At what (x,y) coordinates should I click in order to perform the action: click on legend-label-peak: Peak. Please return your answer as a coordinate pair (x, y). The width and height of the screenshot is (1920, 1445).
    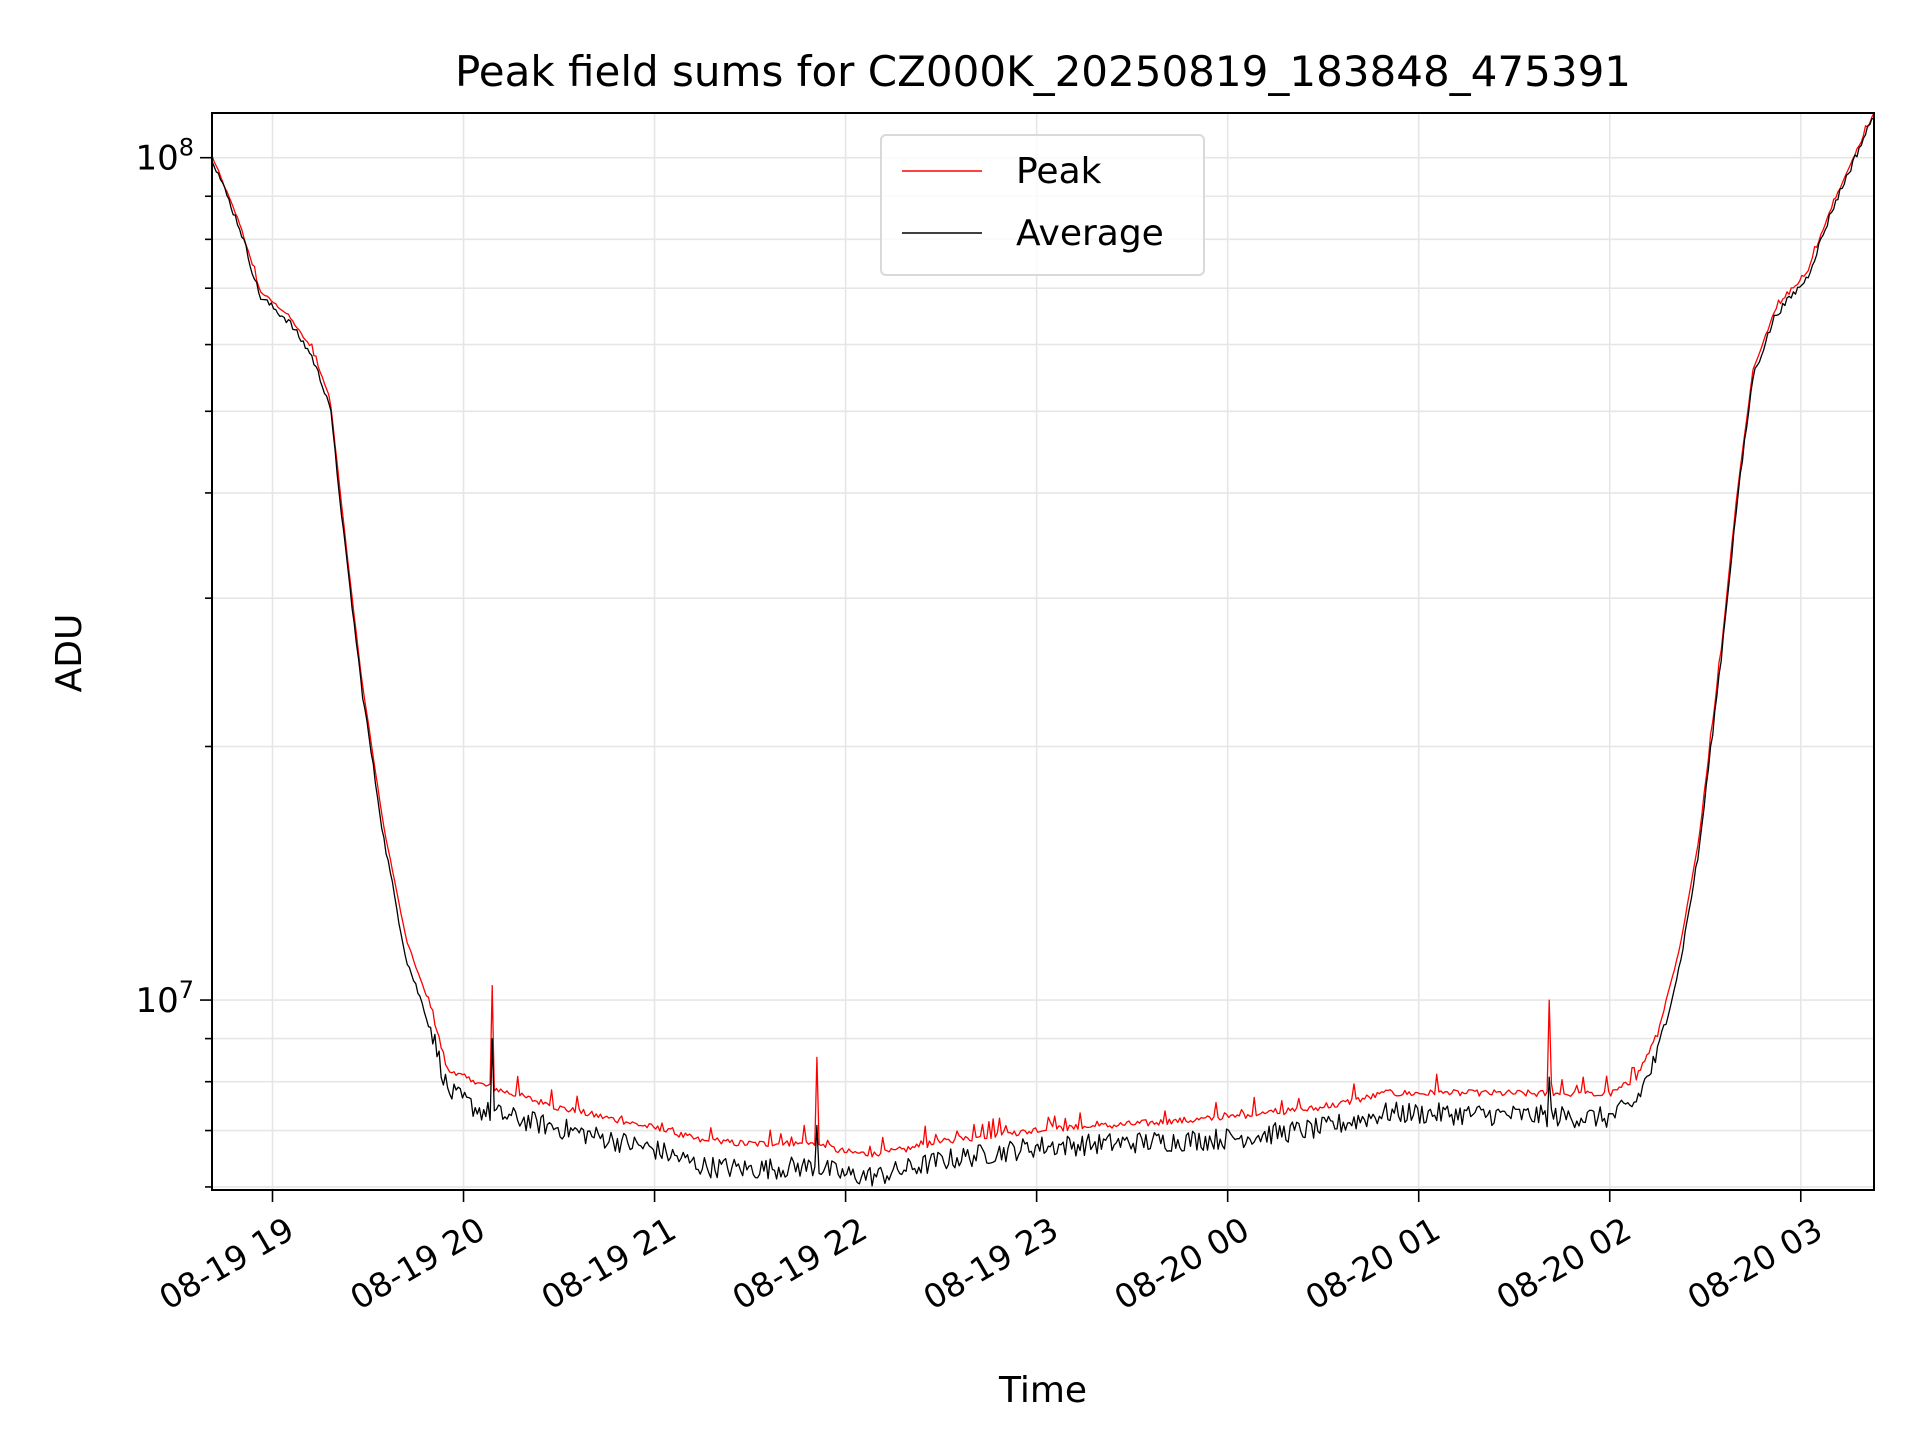
    Looking at the image, I should click on (1059, 171).